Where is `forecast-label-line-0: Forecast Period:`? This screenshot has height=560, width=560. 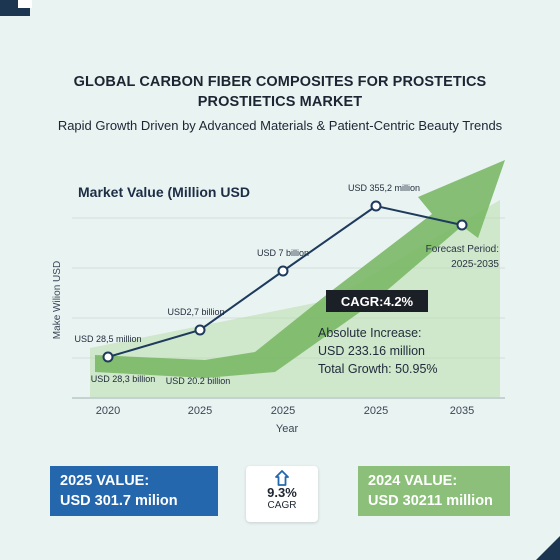 forecast-label-line-0: Forecast Period: is located at coordinates (462, 249).